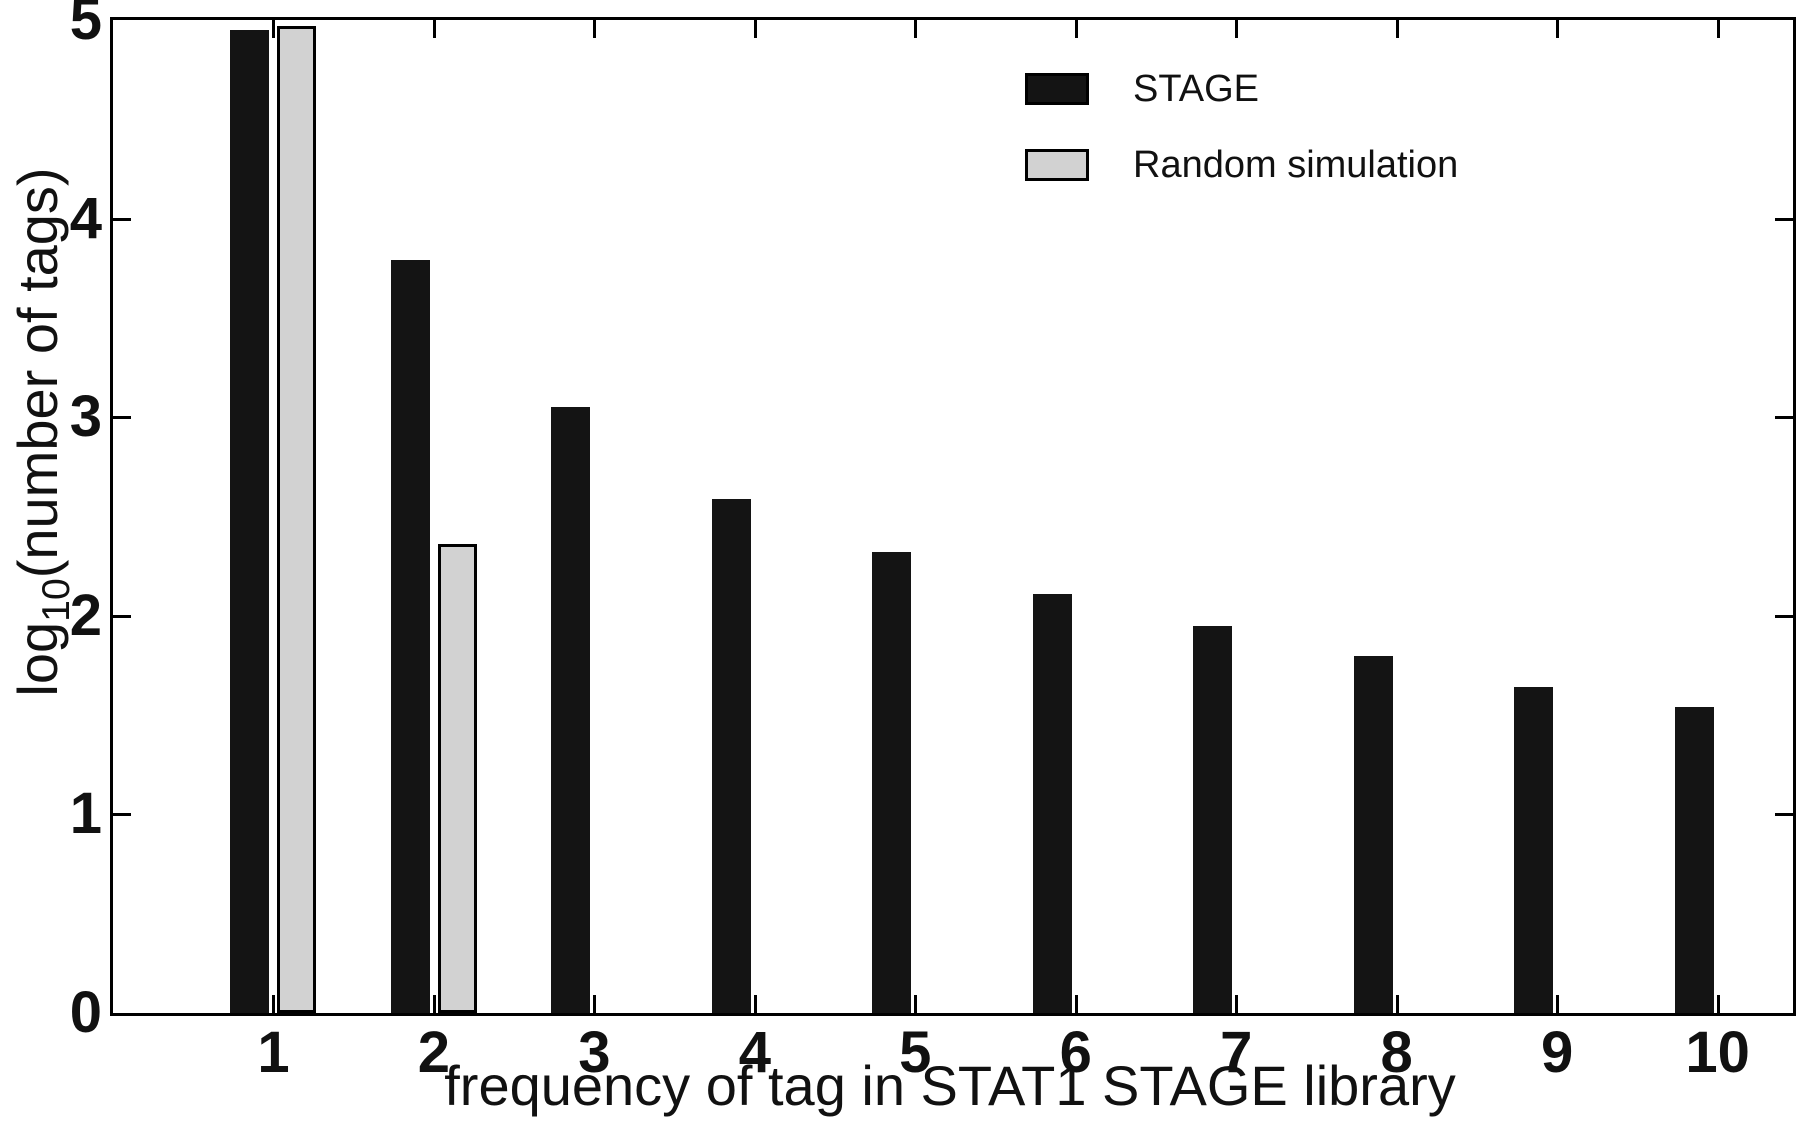 The image size is (1800, 1148). I want to click on y-axis-tick-label: 3, so click(85, 417).